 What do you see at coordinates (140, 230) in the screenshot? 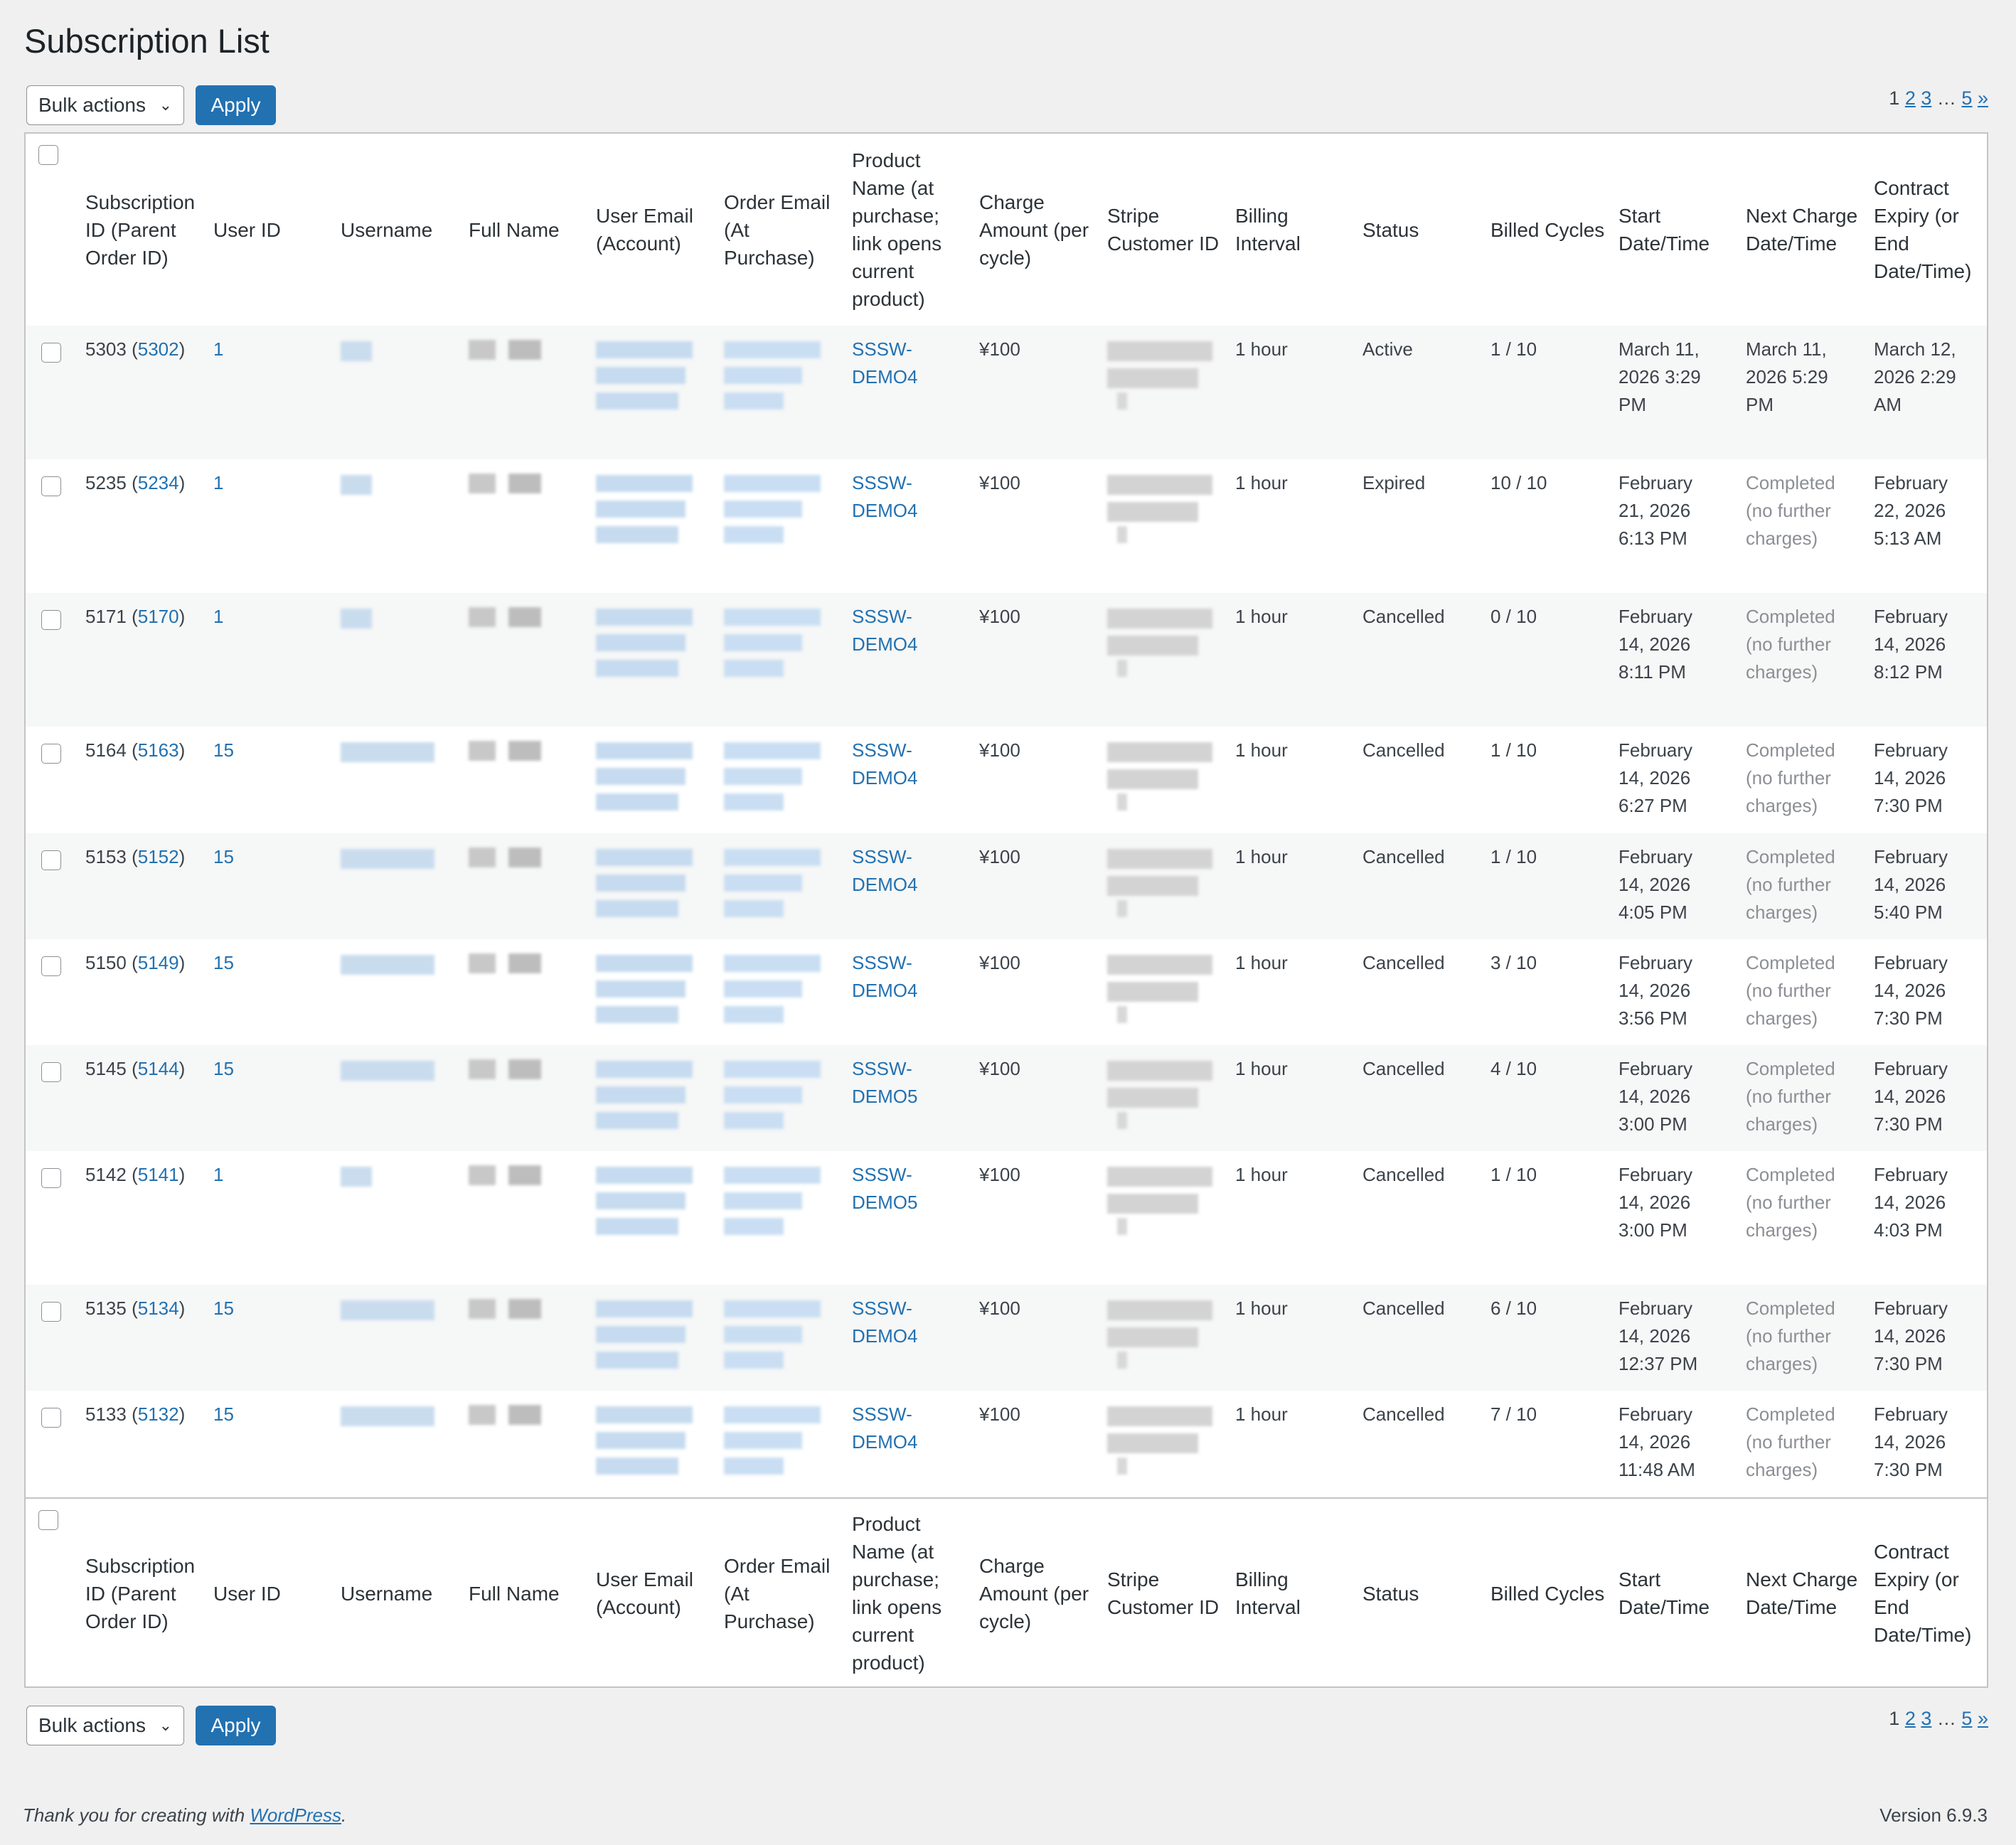
I see `header-column-1: Subscription ID (Parent Order ID)` at bounding box center [140, 230].